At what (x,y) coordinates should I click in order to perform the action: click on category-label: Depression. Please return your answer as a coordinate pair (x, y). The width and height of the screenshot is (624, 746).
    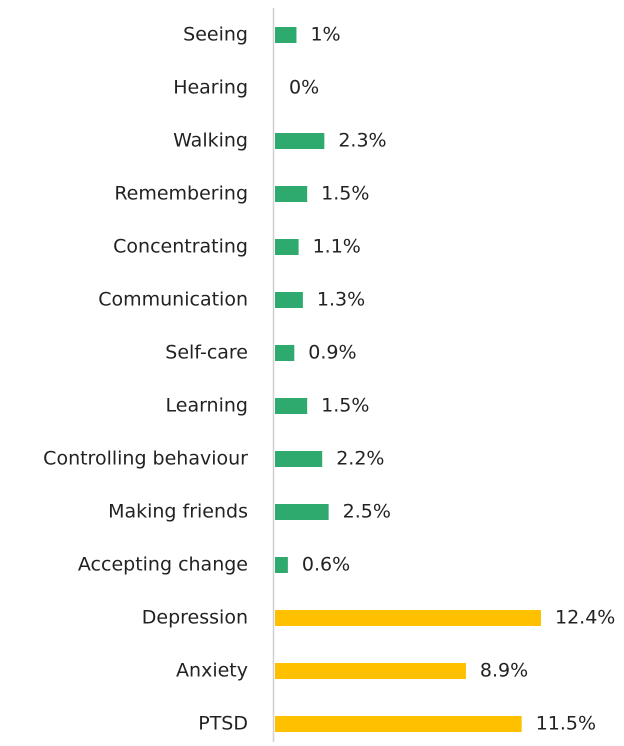
    Looking at the image, I should click on (195, 618).